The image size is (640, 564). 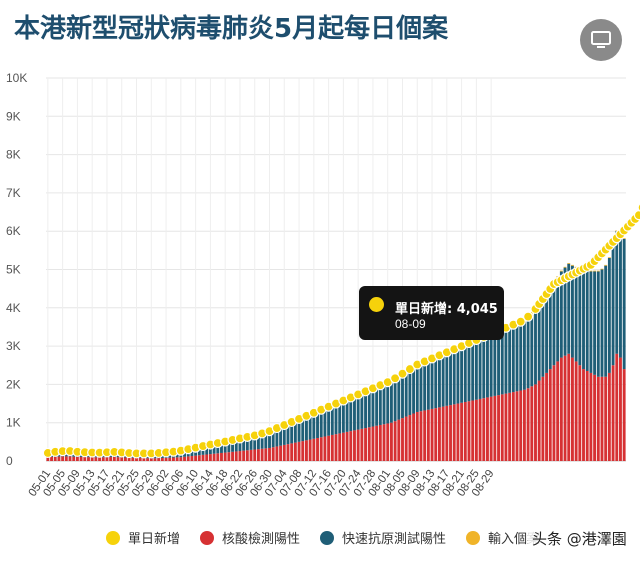 What do you see at coordinates (601, 40) in the screenshot?
I see `chart-menu-button` at bounding box center [601, 40].